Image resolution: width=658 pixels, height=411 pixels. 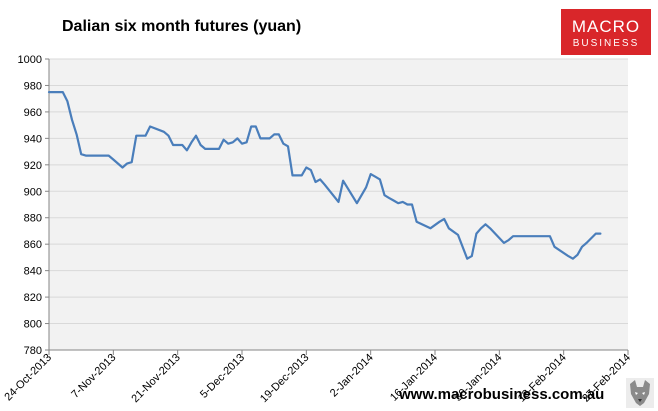 I want to click on wolf-mascot-icon, so click(x=640, y=393).